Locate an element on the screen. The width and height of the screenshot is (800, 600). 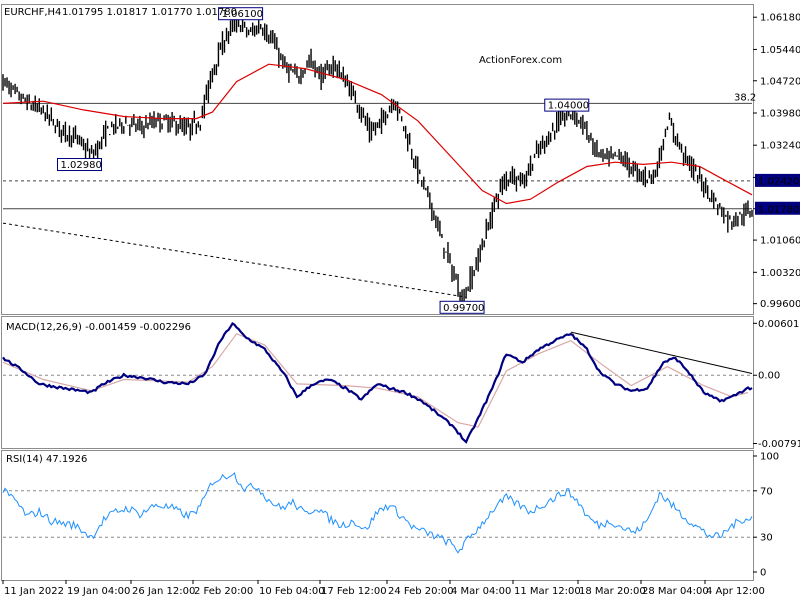
watermark: ActionForex.com is located at coordinates (520, 60).